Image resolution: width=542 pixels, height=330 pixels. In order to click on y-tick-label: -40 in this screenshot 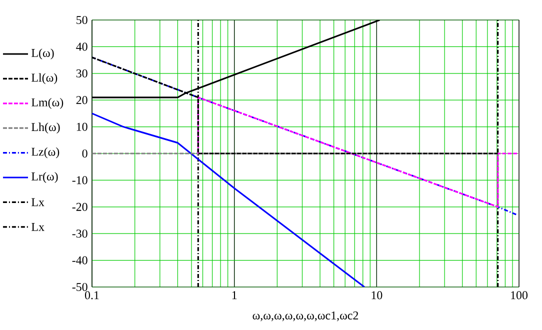, I will do `click(80, 260)`.